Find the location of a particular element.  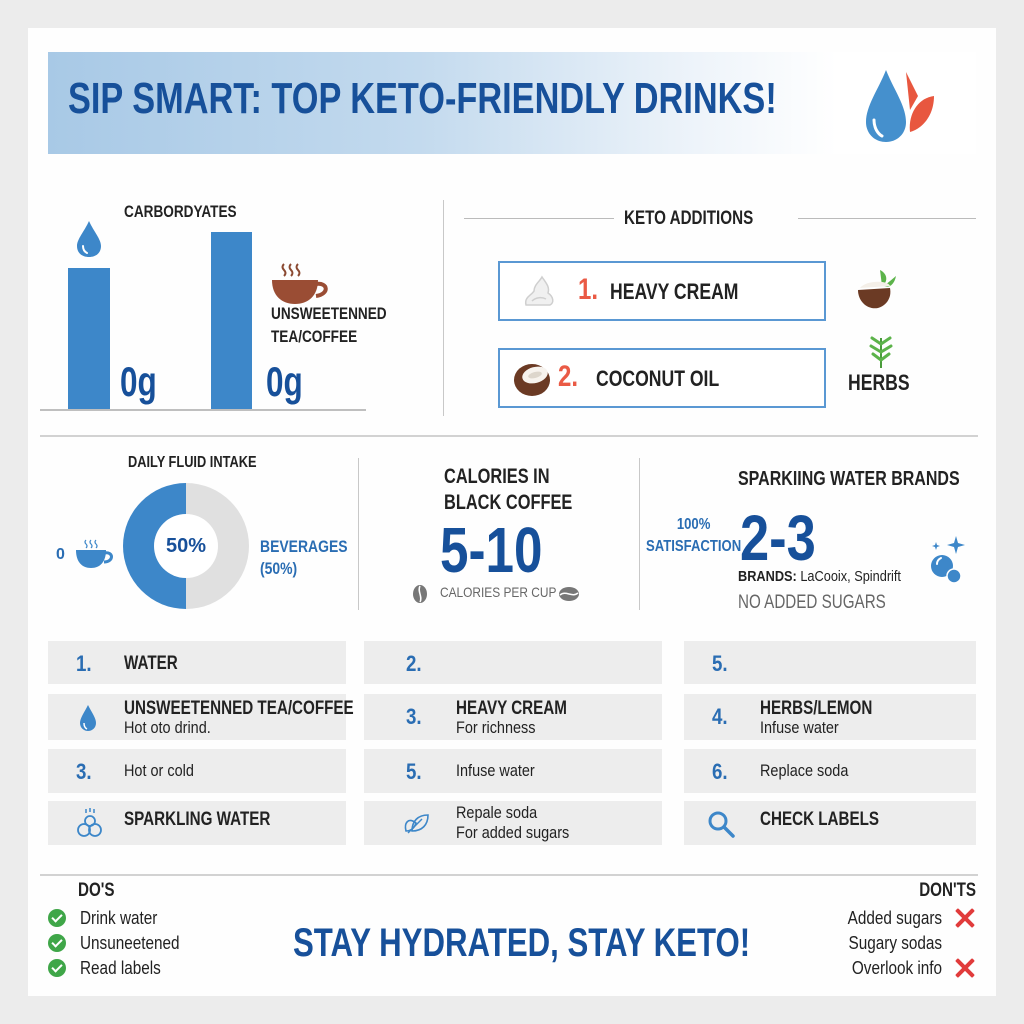

dont-item: Added sugars is located at coordinates (903, 918).